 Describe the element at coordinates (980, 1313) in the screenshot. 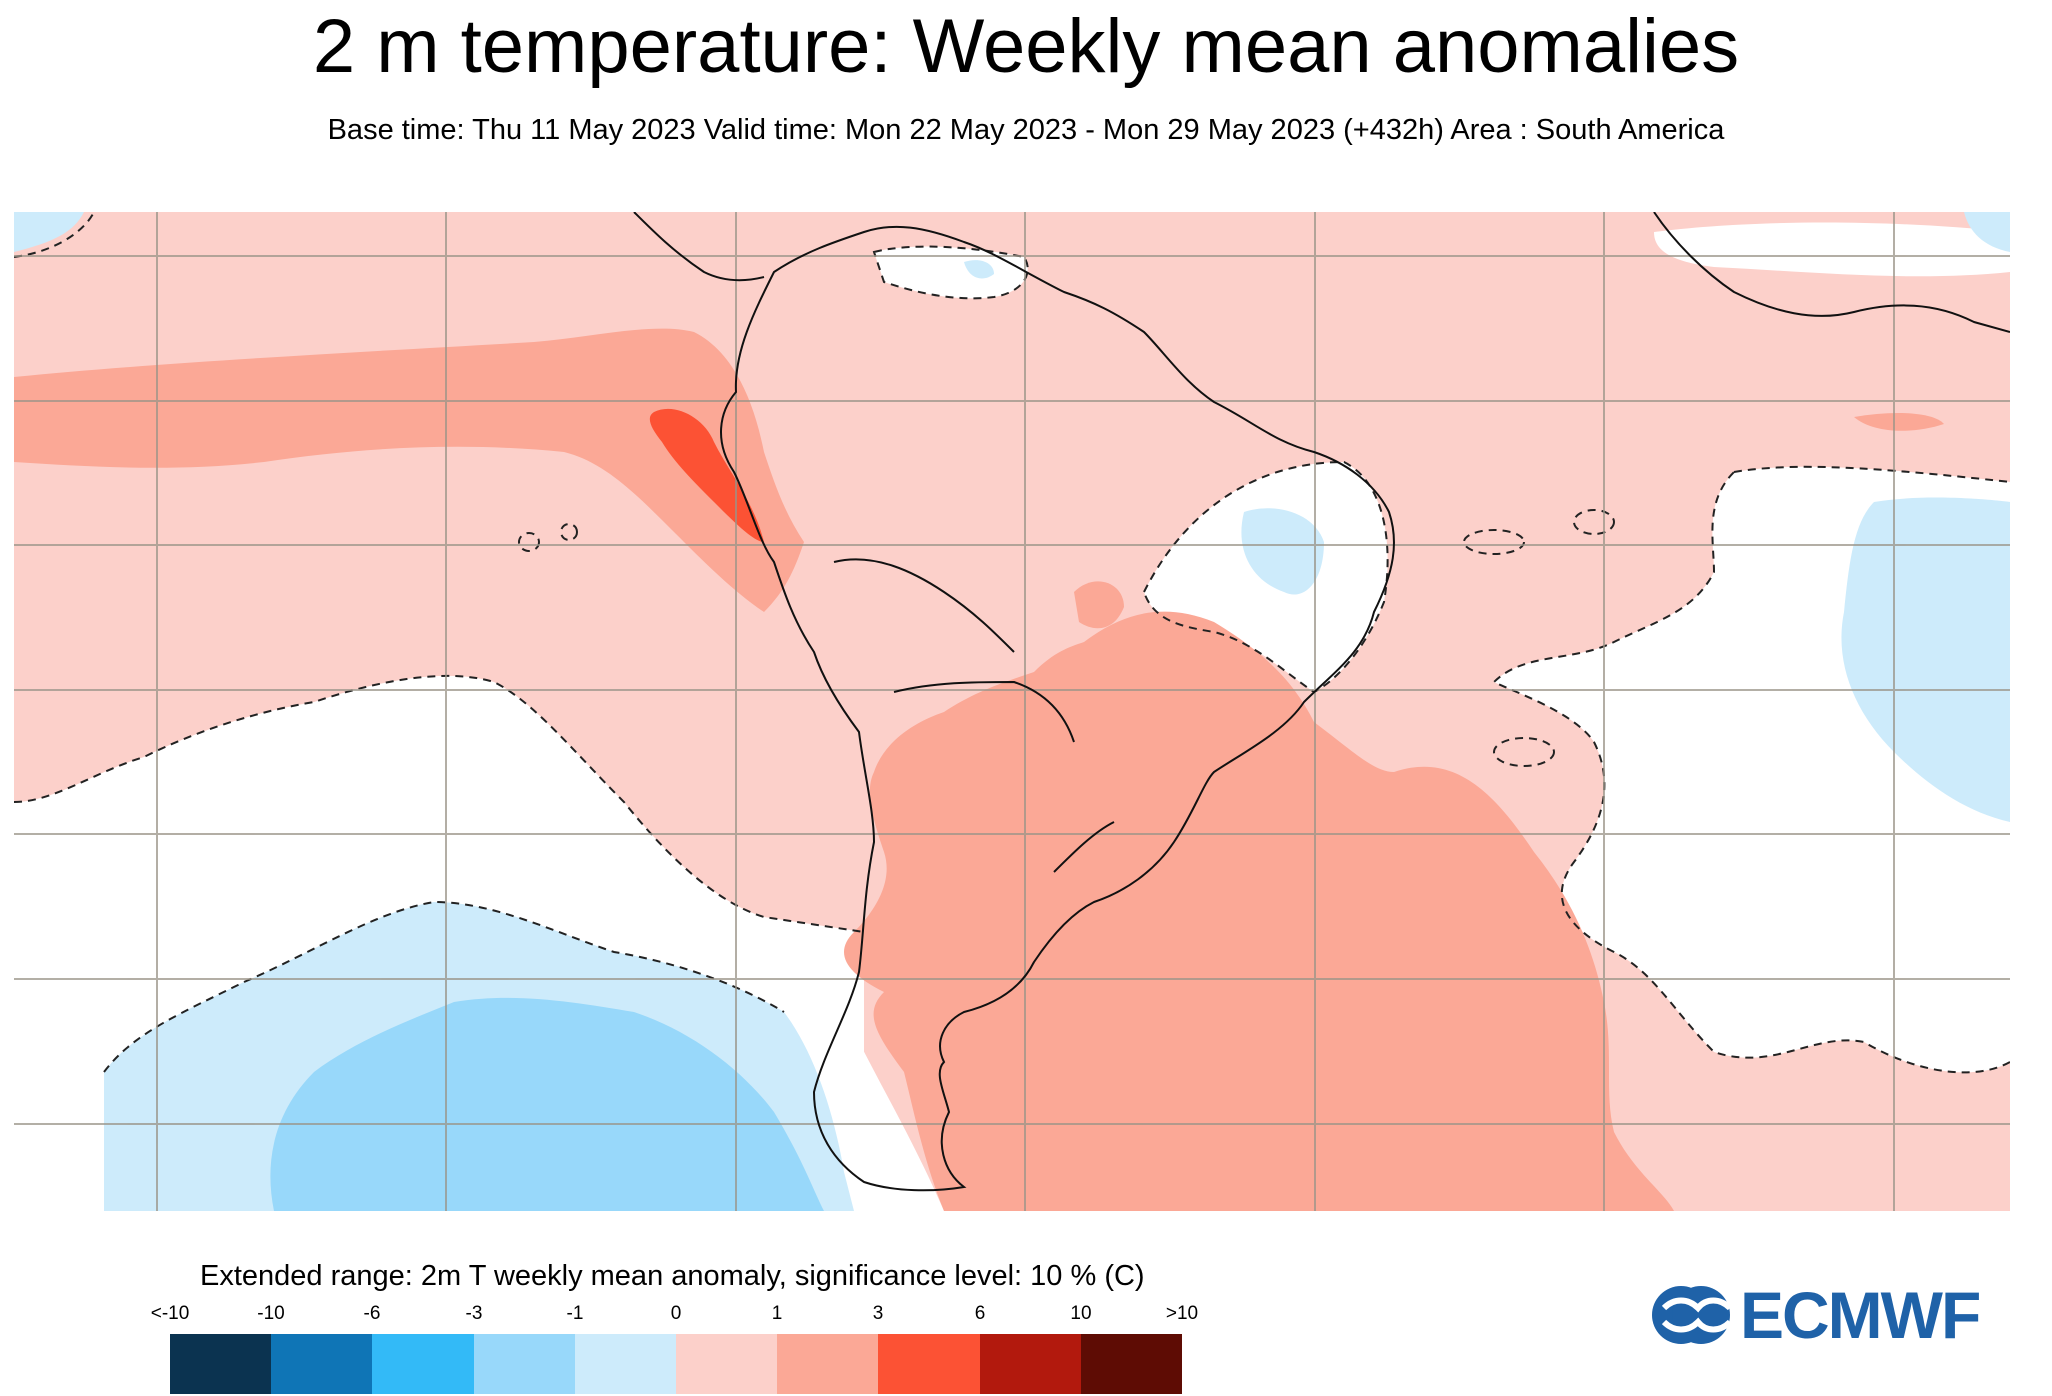

I see `legend-tick: 6` at that location.